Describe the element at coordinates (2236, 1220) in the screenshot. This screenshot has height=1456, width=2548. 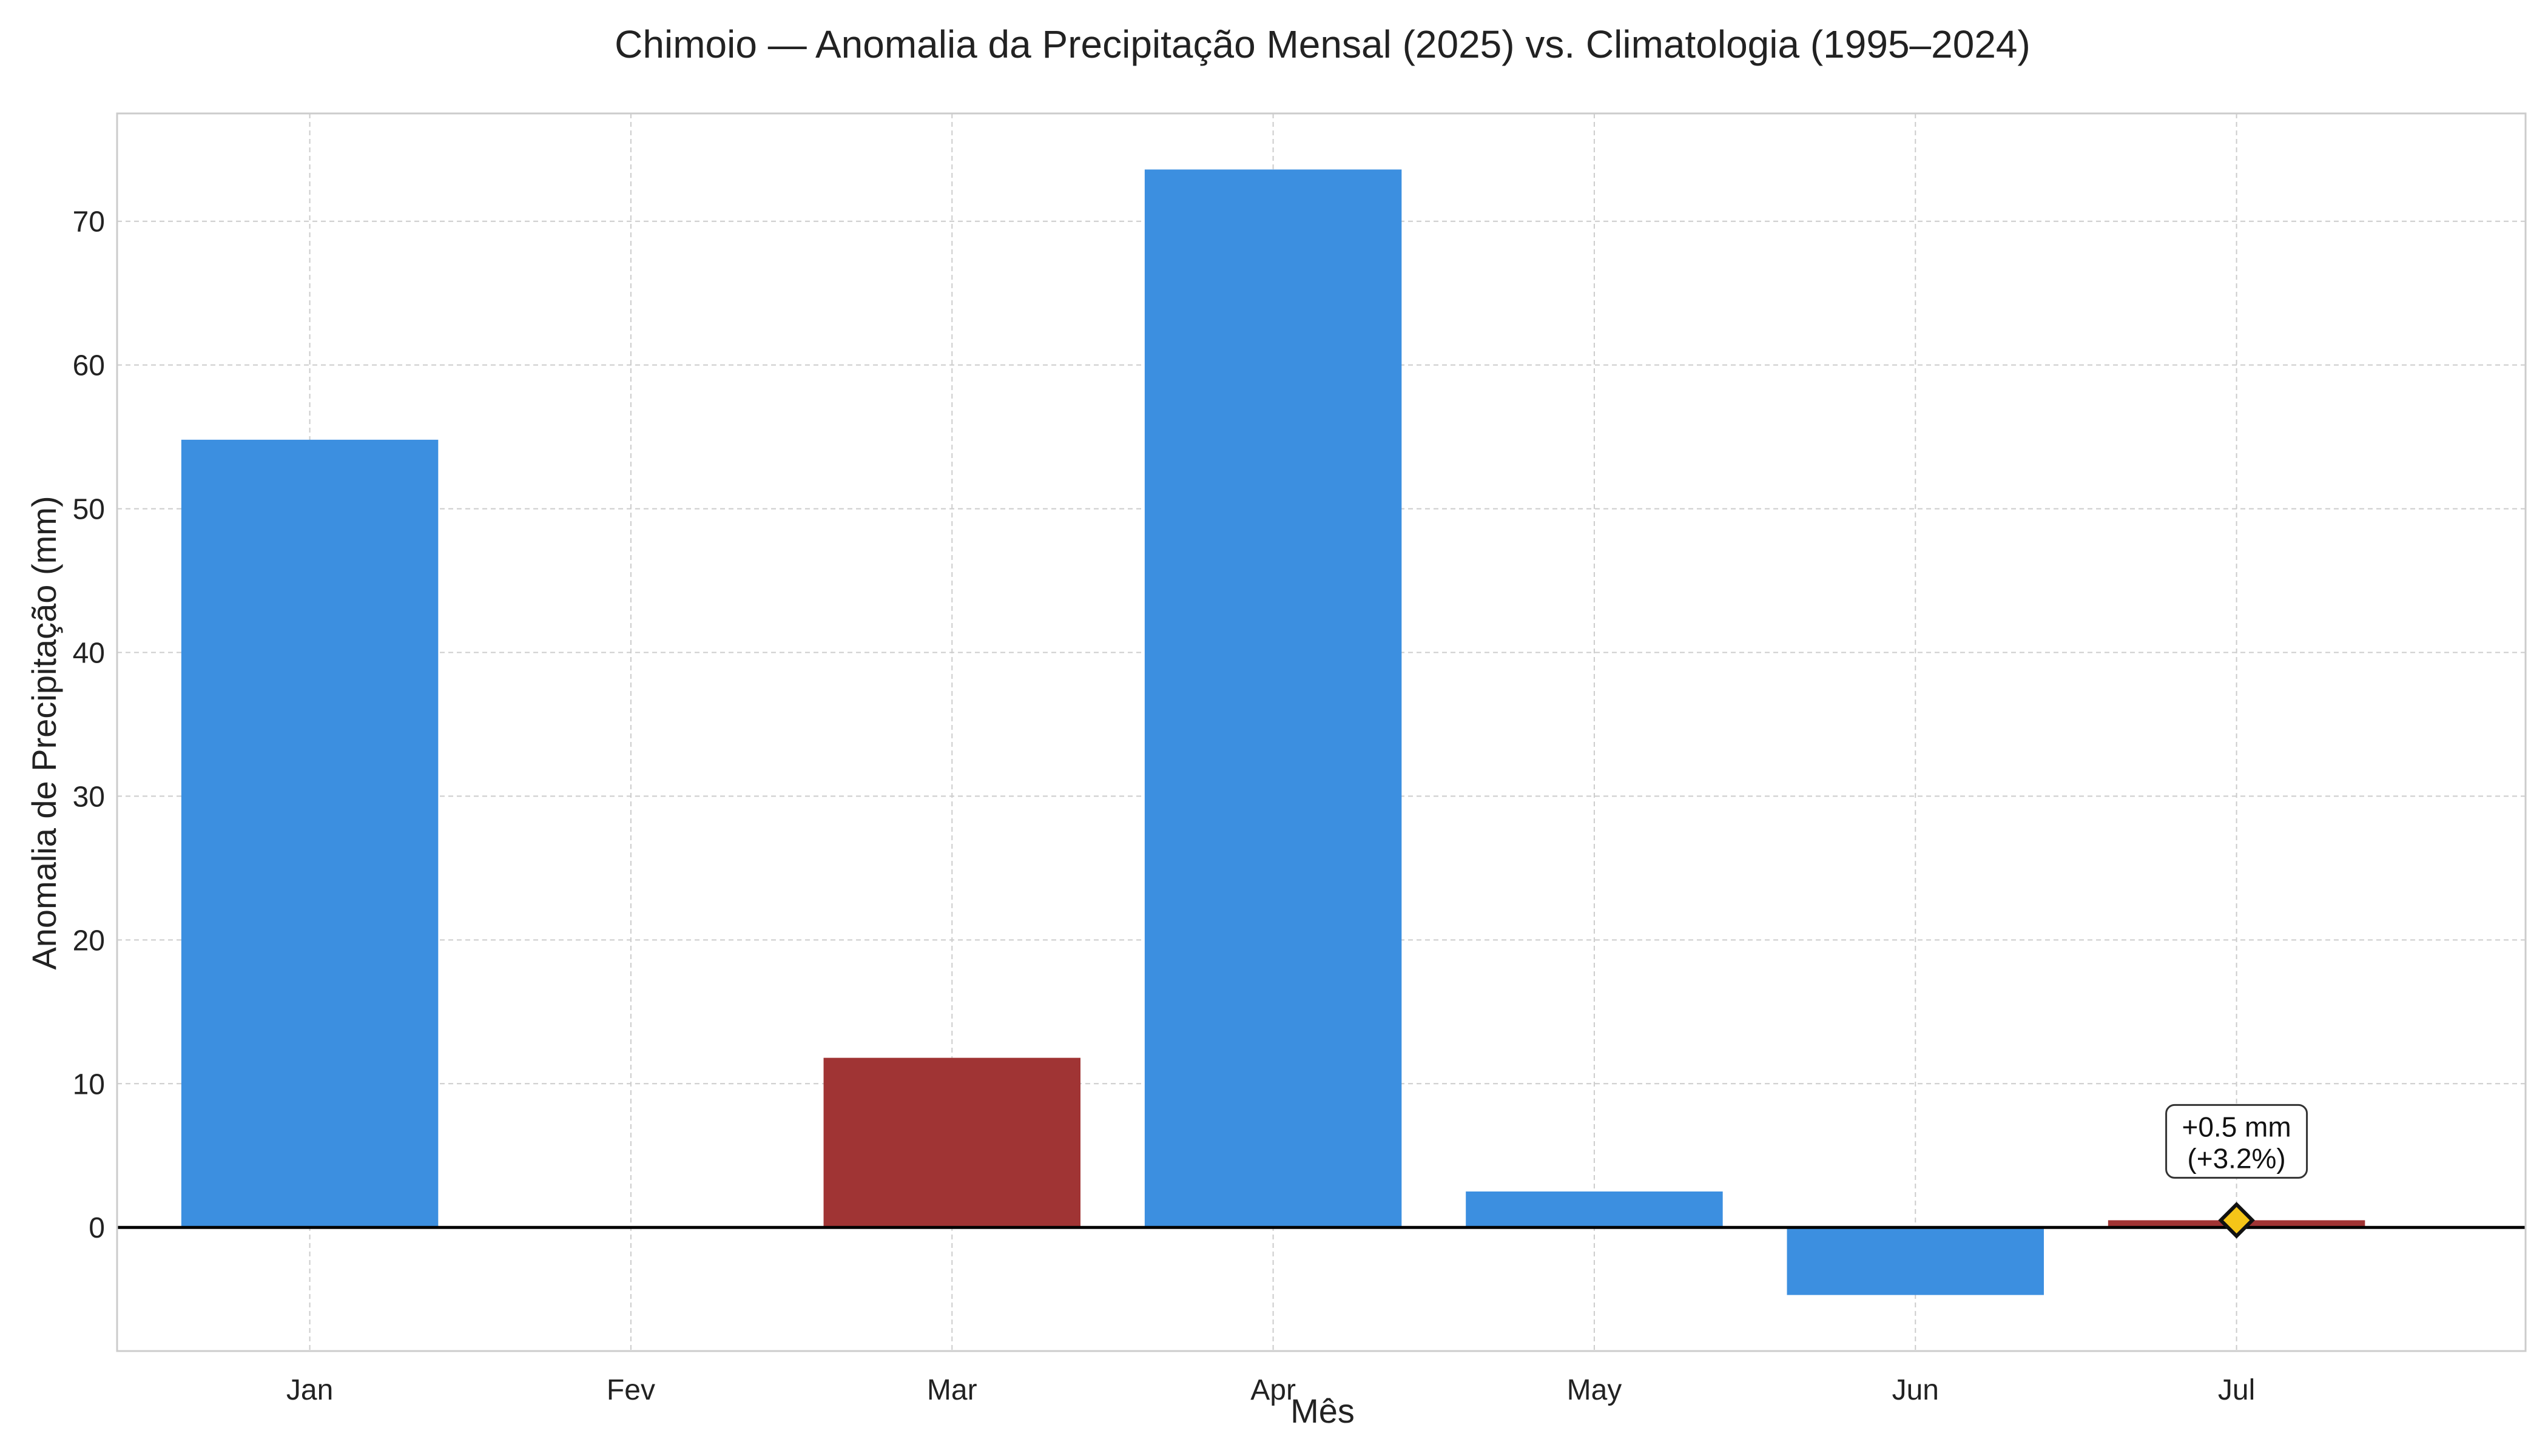
I see `annotation-marker` at that location.